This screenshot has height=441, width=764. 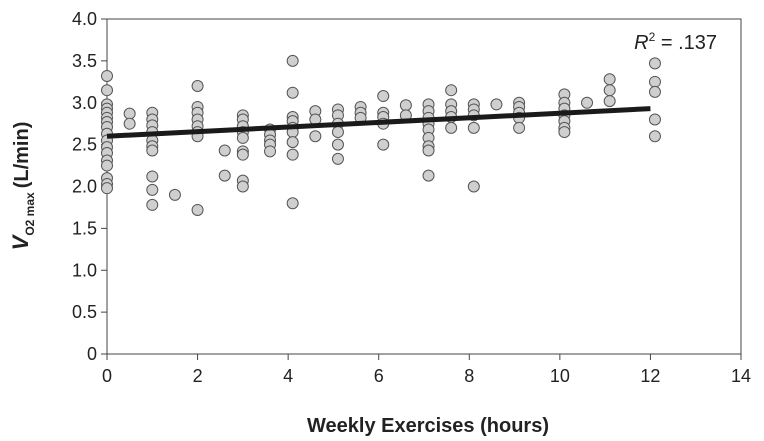 I want to click on x-tick-label: 14, so click(x=741, y=376).